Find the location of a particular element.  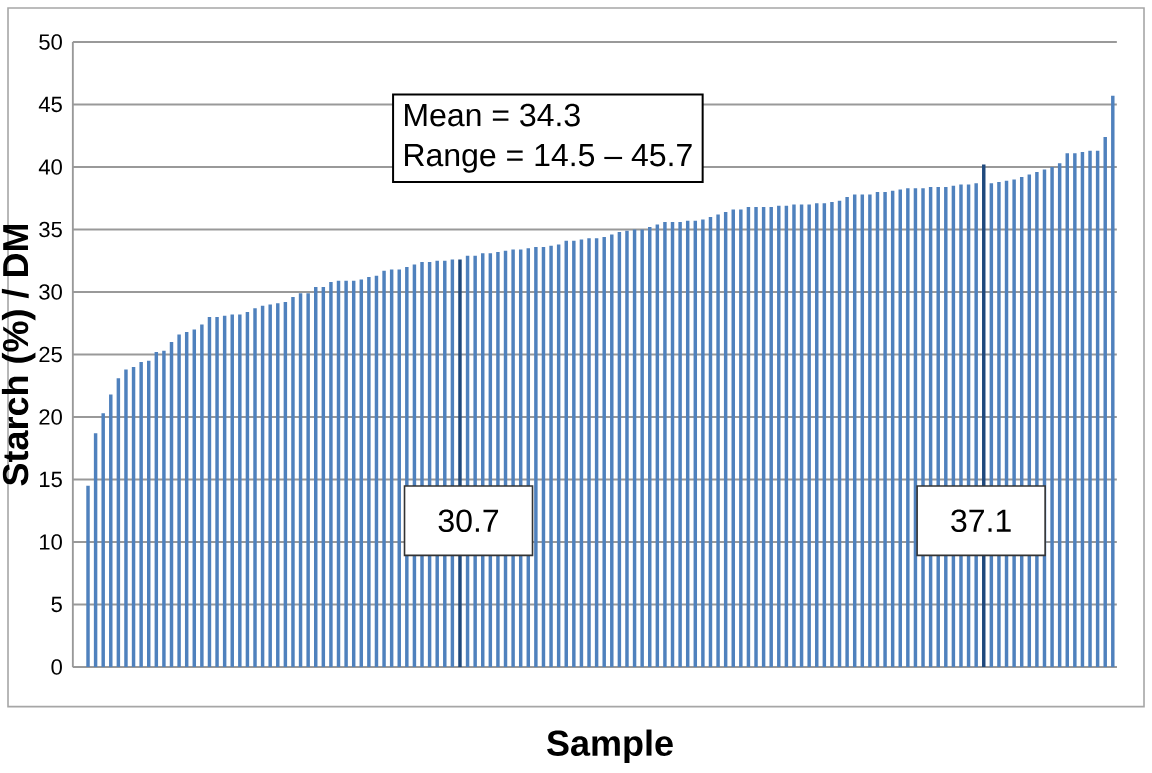

y-tick-label: 5 is located at coordinates (56, 604).